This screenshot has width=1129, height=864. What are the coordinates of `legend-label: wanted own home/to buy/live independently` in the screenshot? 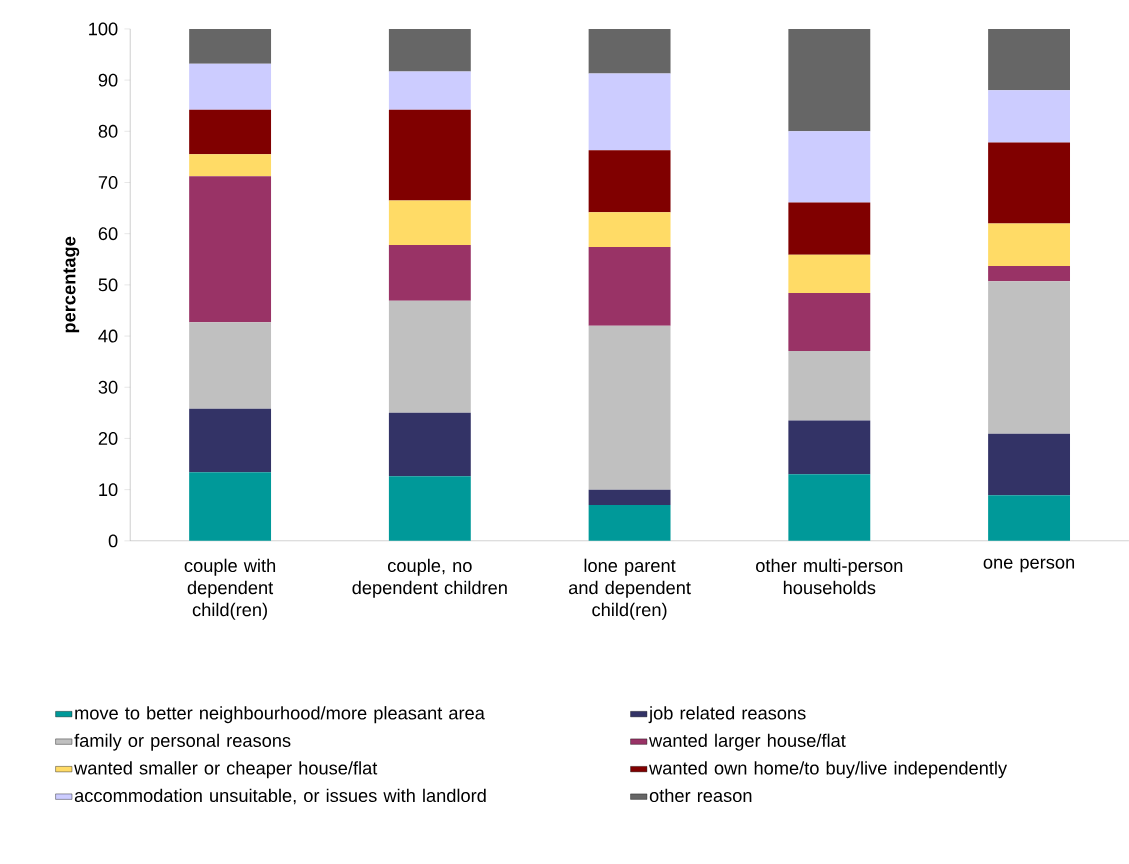 It's located at (828, 770).